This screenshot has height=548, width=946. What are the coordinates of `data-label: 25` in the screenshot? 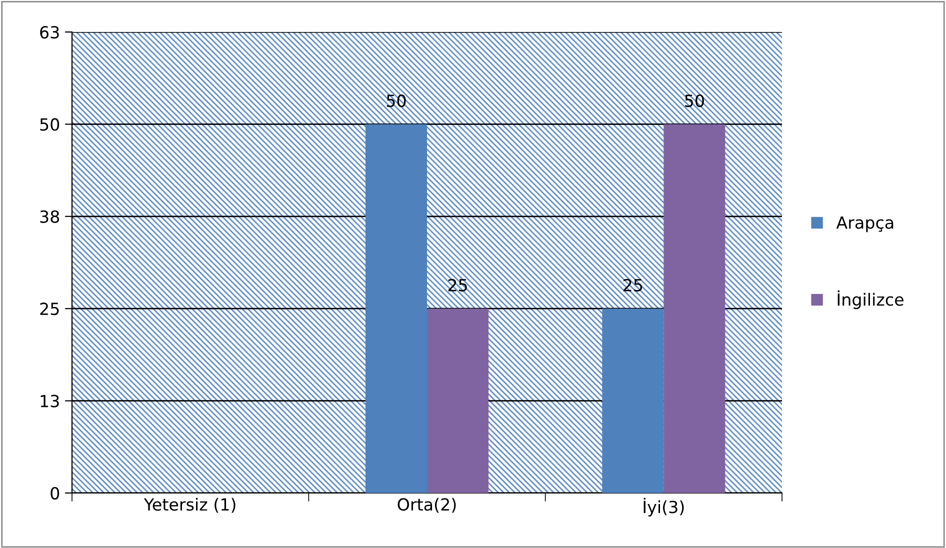 It's located at (457, 285).